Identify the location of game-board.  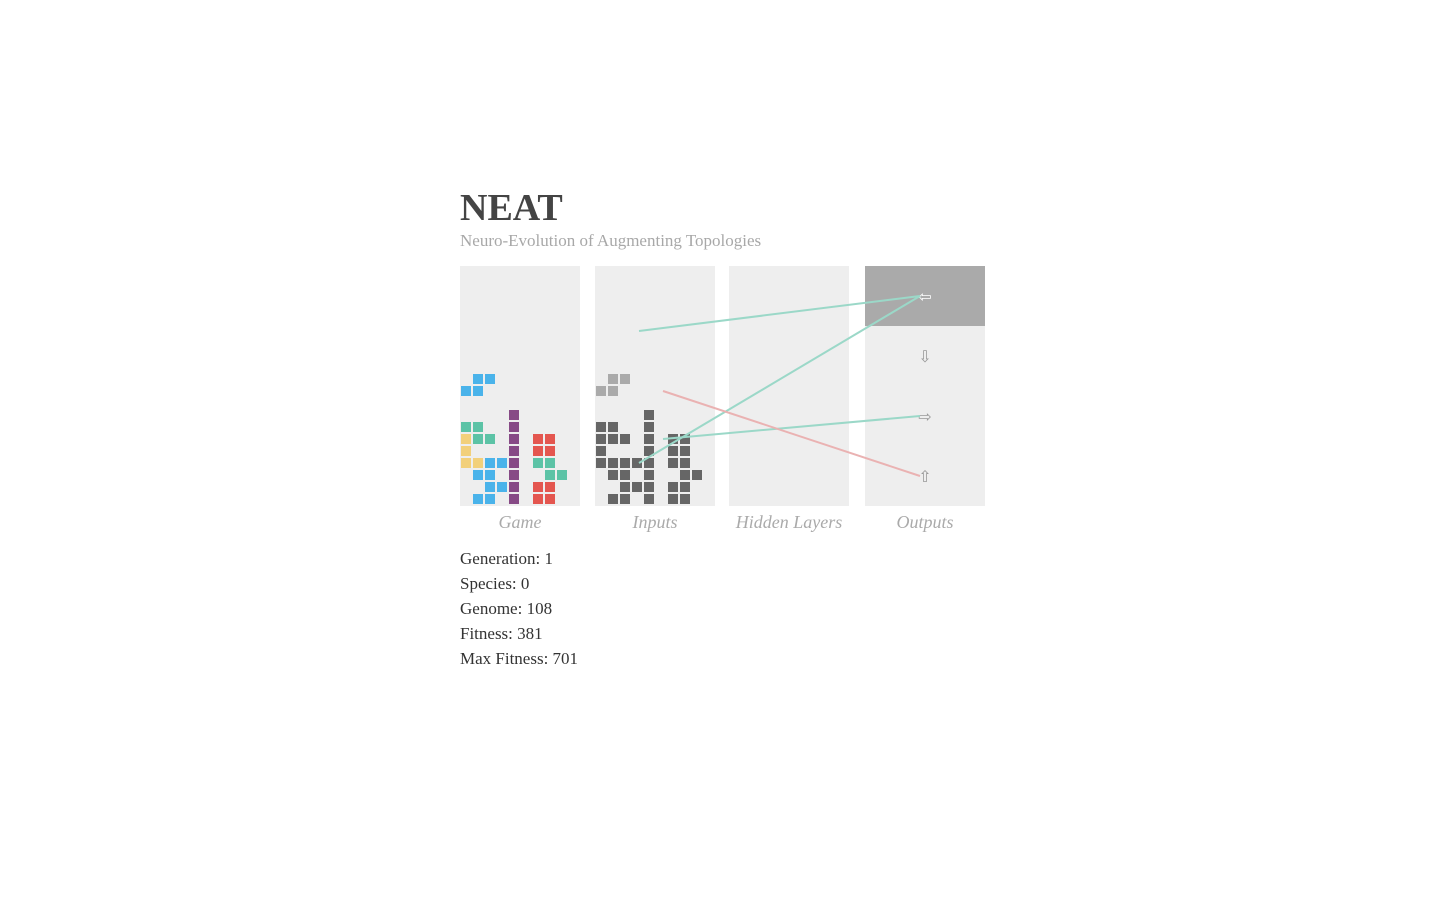
(520, 386).